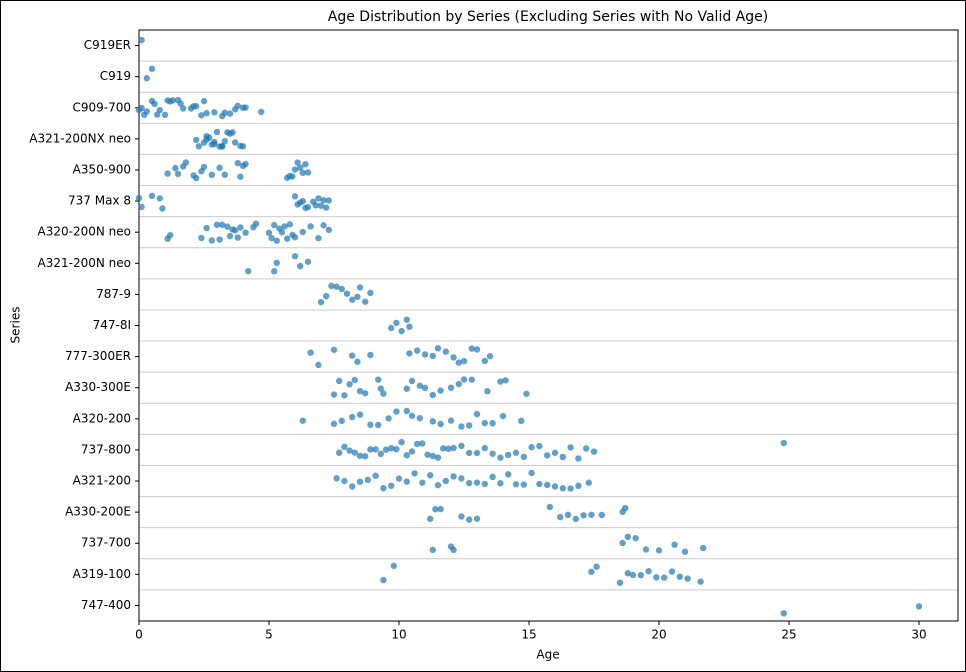 The image size is (966, 672). I want to click on y-tick-label: C909-700, so click(101, 107).